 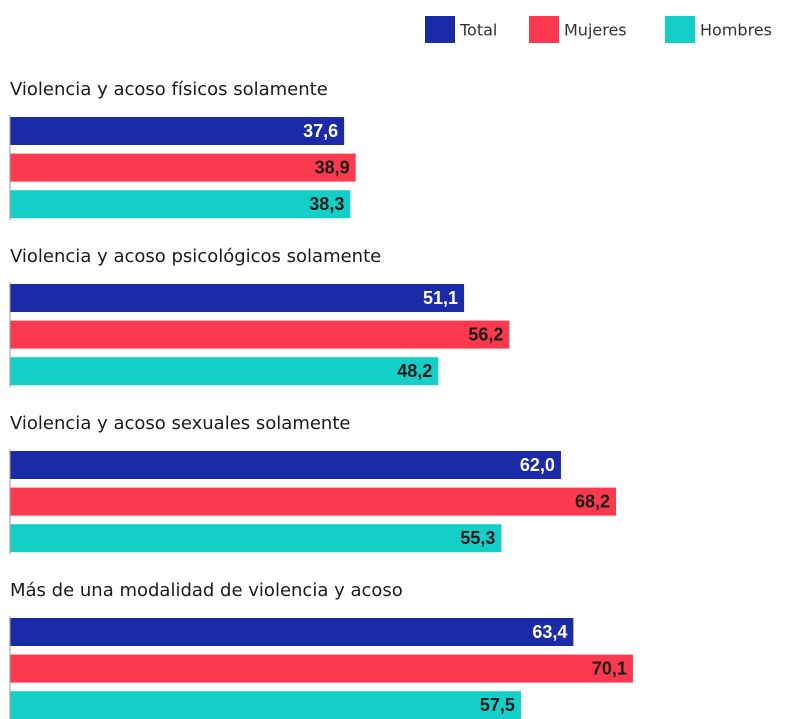 What do you see at coordinates (497, 705) in the screenshot?
I see `value-label: 57,5` at bounding box center [497, 705].